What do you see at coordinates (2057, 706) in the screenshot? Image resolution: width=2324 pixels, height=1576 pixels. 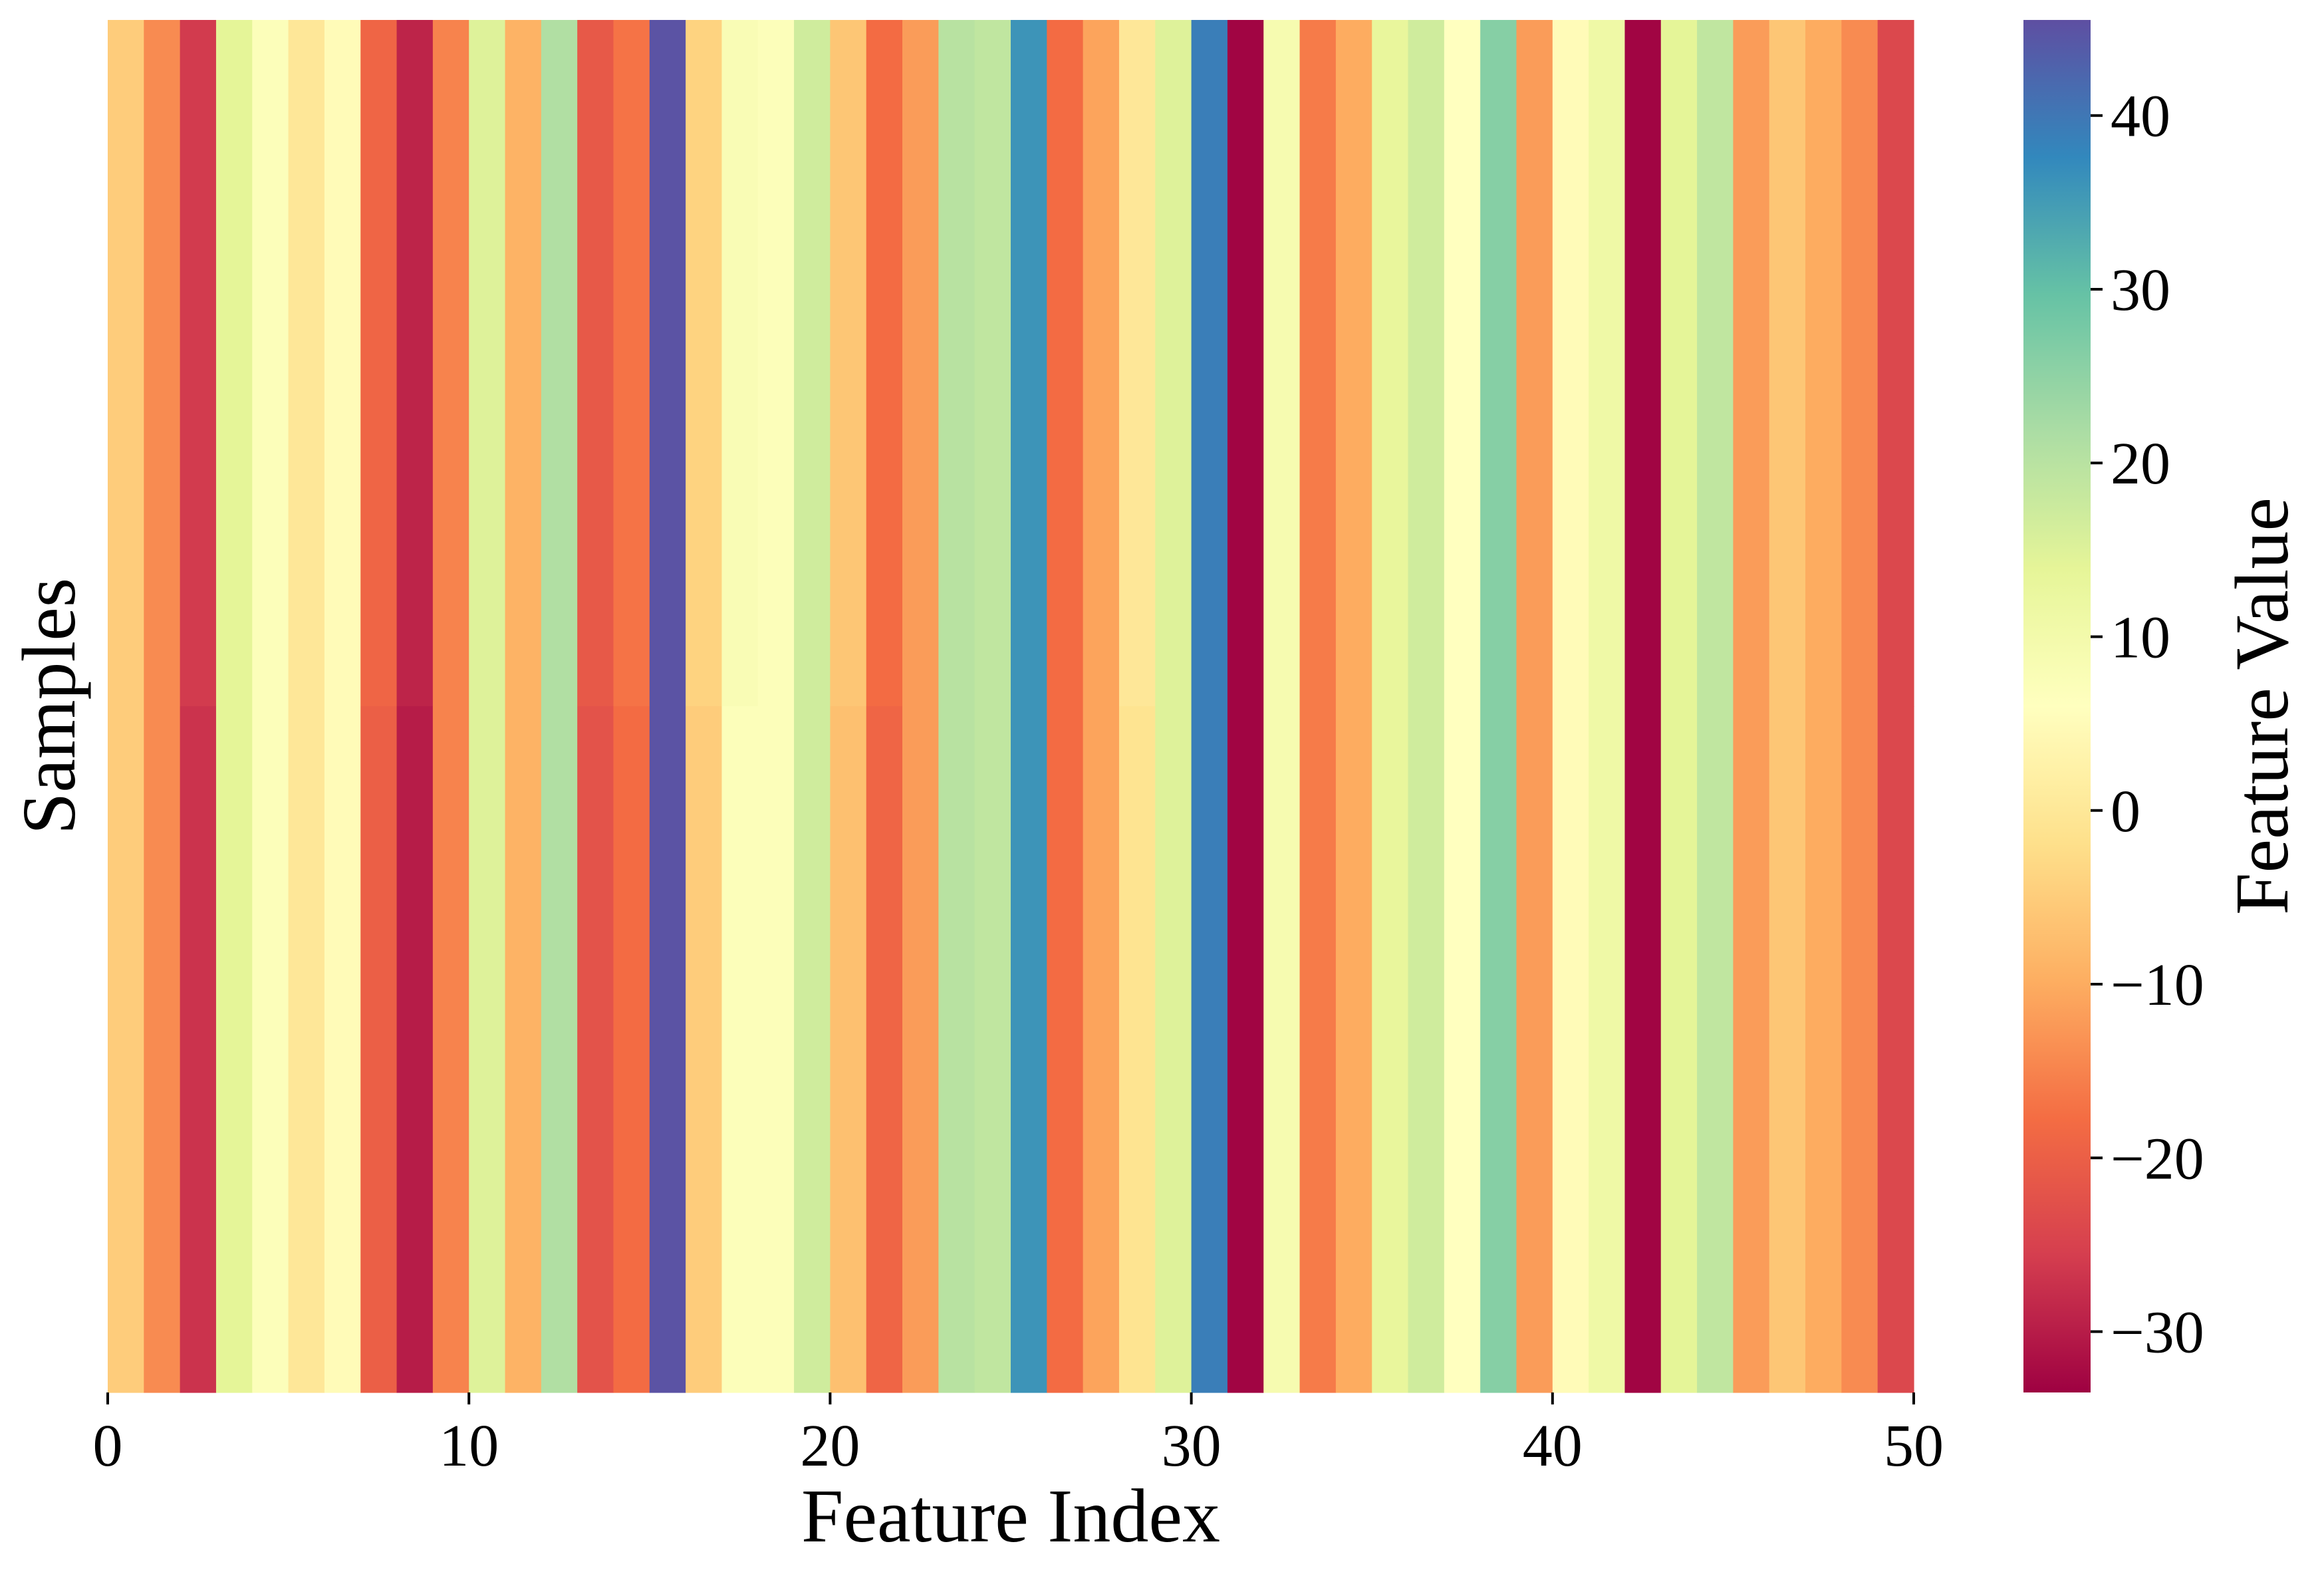 I see `colorbar-gradient` at bounding box center [2057, 706].